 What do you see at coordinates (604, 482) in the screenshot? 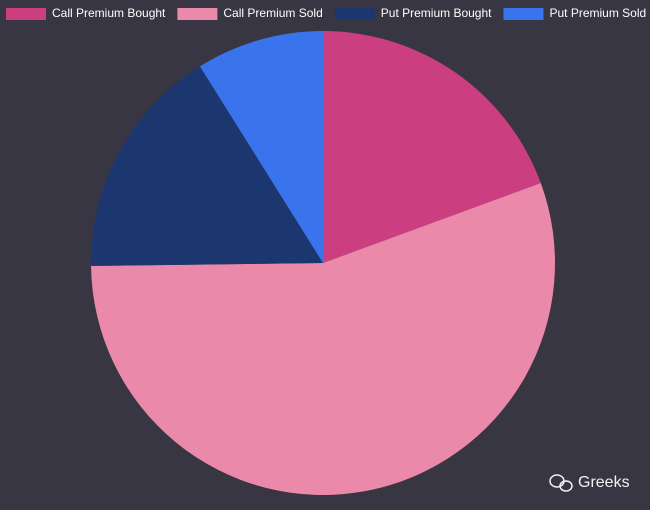
I see `watermark-text: Greeks` at bounding box center [604, 482].